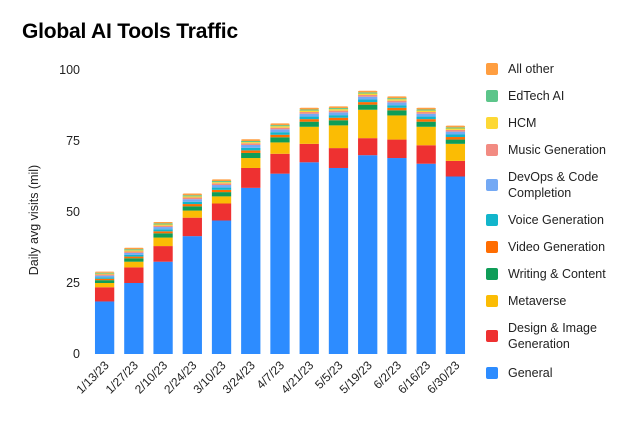  I want to click on x-tick-label: 3/24/23, so click(239, 377).